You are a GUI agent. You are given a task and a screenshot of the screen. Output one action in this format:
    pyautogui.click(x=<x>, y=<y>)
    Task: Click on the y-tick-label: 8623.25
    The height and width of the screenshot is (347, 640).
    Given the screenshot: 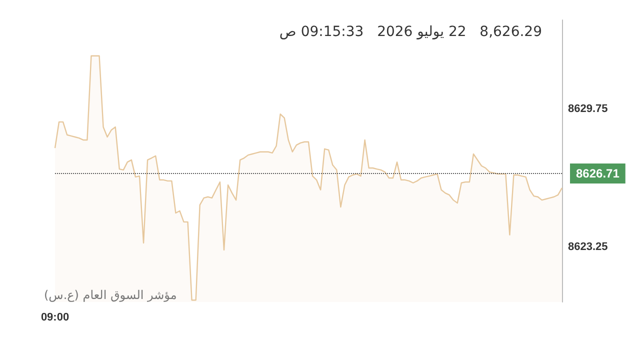 What is the action you would take?
    pyautogui.click(x=588, y=247)
    